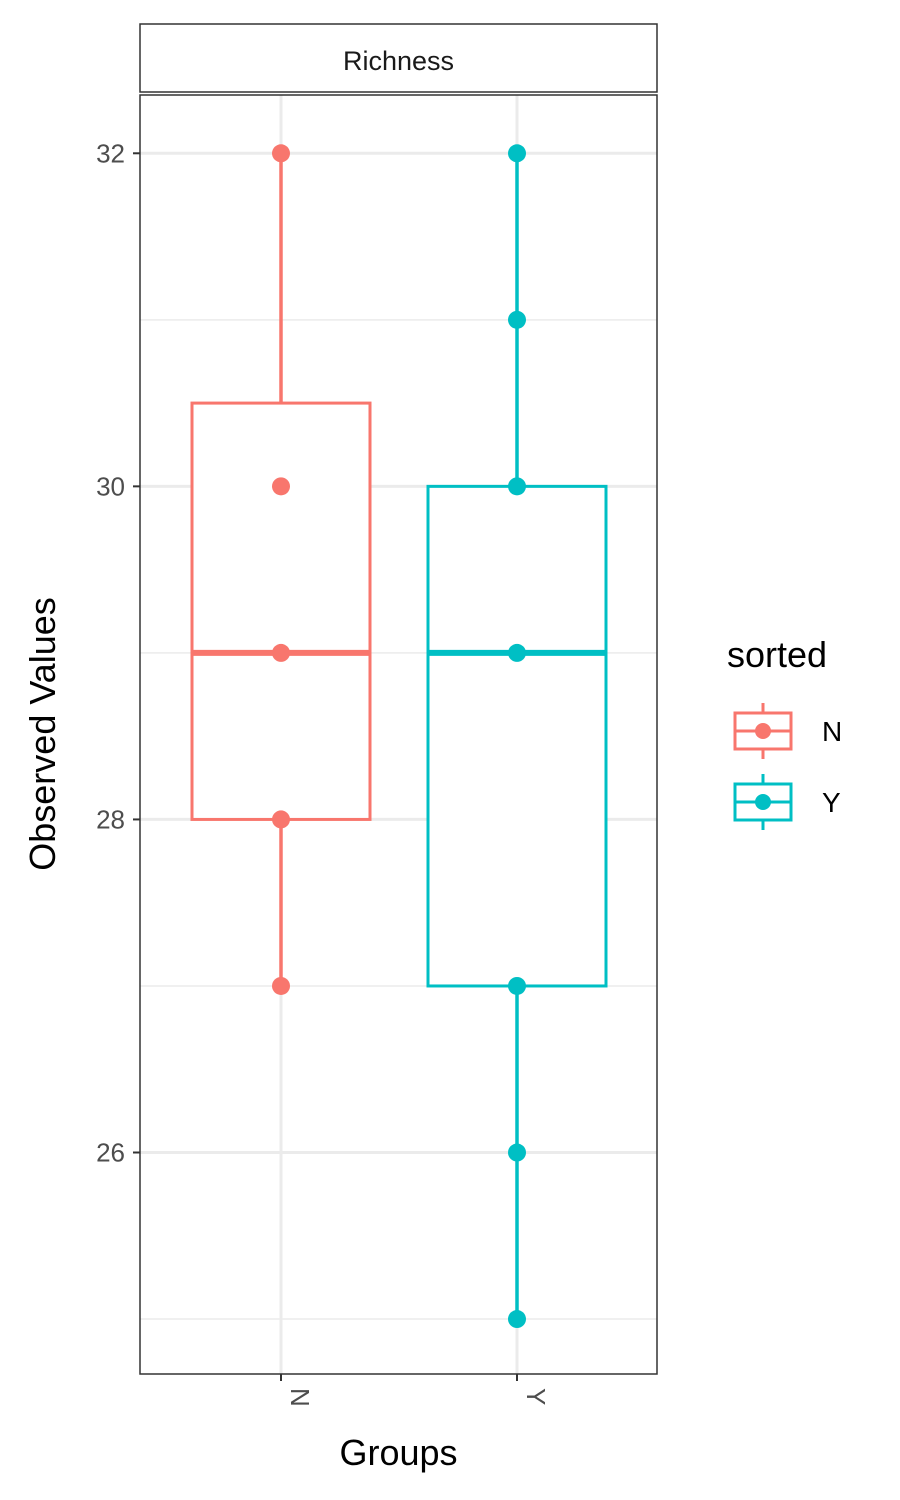  What do you see at coordinates (110, 1153) in the screenshot?
I see `y-tick-label: 26` at bounding box center [110, 1153].